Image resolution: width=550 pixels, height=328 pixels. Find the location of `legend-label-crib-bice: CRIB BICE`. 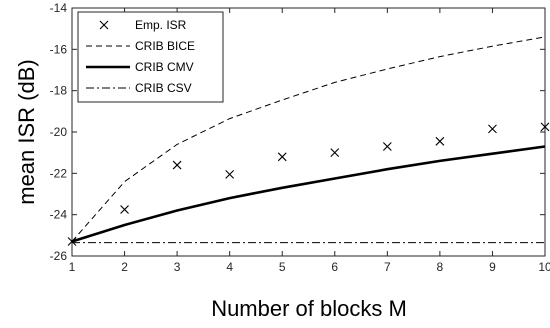

legend-label-crib-bice: CRIB BICE is located at coordinates (165, 46).